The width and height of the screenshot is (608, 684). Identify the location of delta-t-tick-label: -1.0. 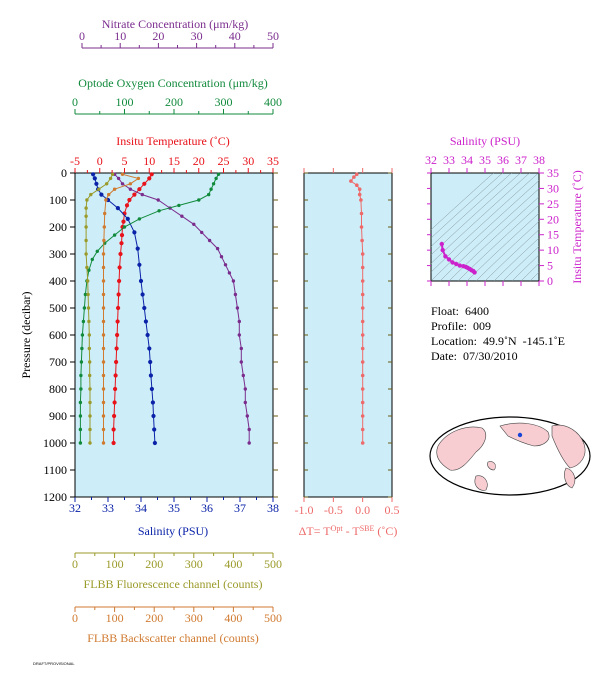
(304, 510).